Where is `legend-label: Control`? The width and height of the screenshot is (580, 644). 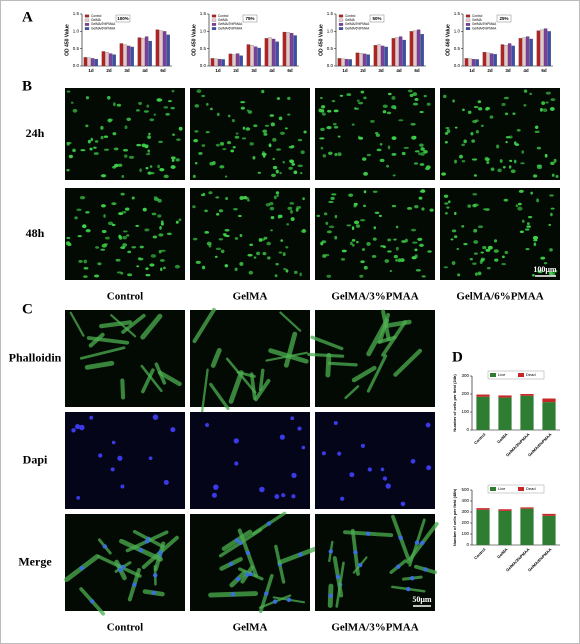 legend-label: Control is located at coordinates (96, 16).